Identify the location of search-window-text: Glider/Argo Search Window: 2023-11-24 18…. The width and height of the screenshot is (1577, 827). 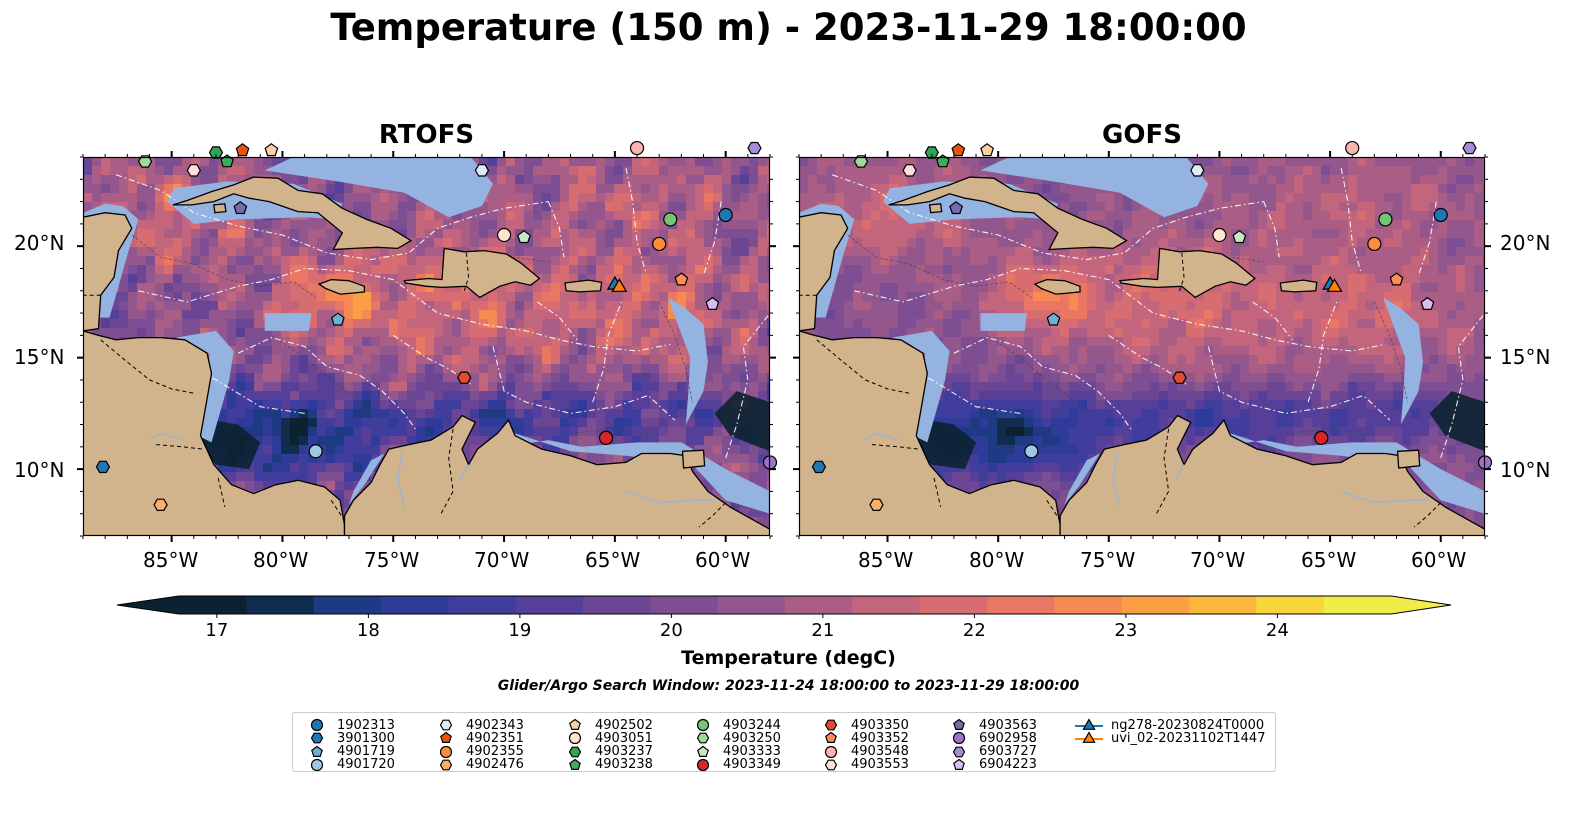
(788, 686).